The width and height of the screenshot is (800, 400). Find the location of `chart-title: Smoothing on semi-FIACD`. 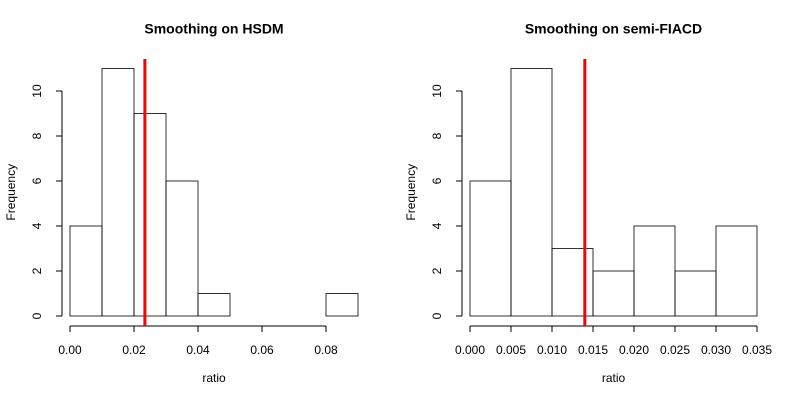

chart-title: Smoothing on semi-FIACD is located at coordinates (613, 29).